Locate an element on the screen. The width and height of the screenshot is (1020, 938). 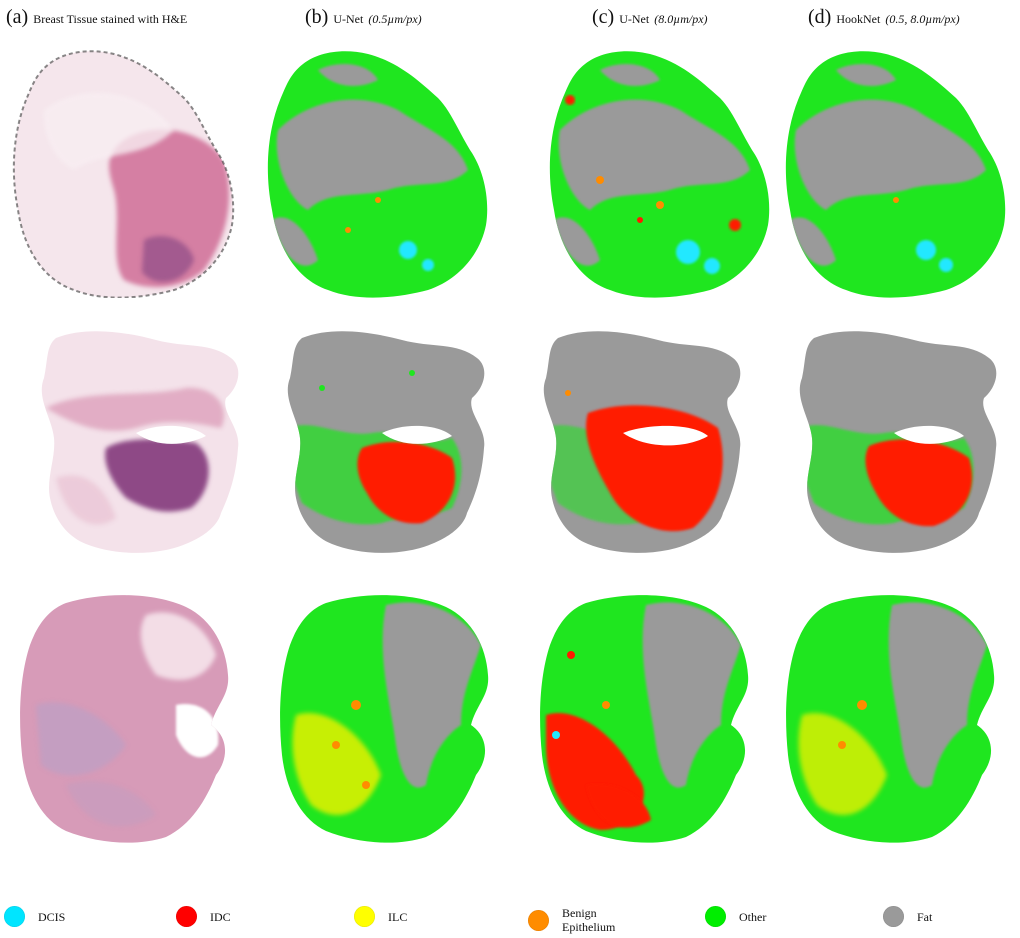
legend-label-idc: IDC is located at coordinates (220, 916).